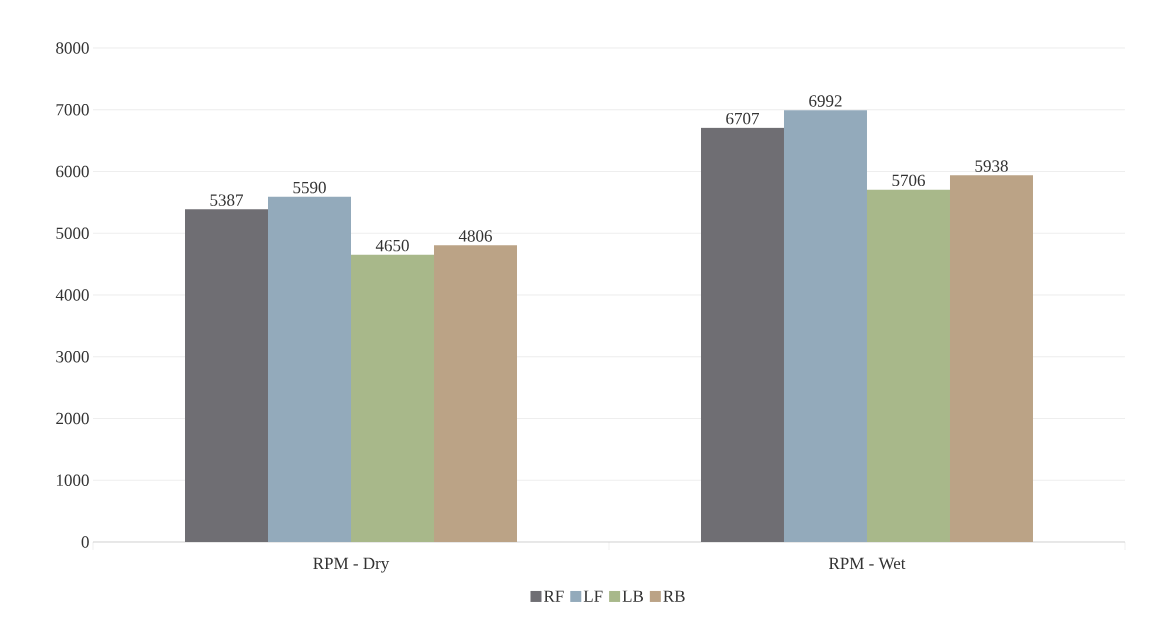  I want to click on legend-label: LF, so click(593, 596).